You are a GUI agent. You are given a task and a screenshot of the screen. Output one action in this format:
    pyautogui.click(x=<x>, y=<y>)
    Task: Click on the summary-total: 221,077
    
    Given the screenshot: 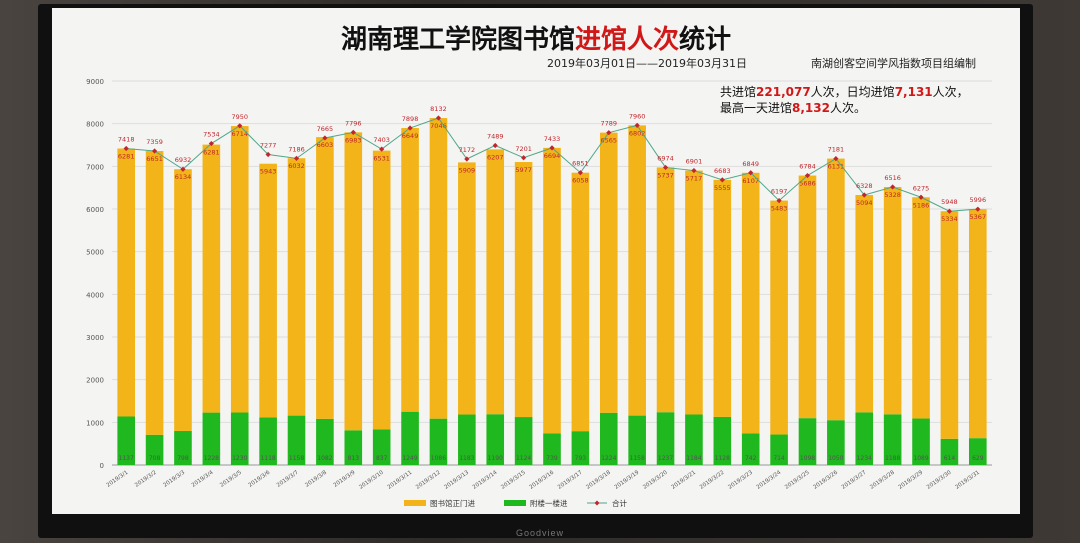 What is the action you would take?
    pyautogui.click(x=783, y=92)
    